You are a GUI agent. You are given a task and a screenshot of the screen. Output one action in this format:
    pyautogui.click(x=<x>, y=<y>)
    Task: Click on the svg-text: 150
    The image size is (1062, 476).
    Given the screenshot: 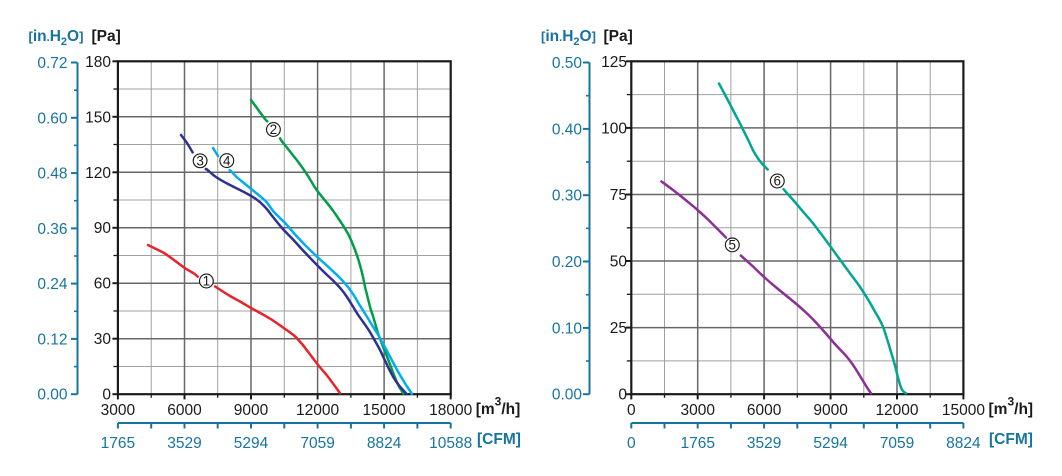 What is the action you would take?
    pyautogui.click(x=98, y=117)
    